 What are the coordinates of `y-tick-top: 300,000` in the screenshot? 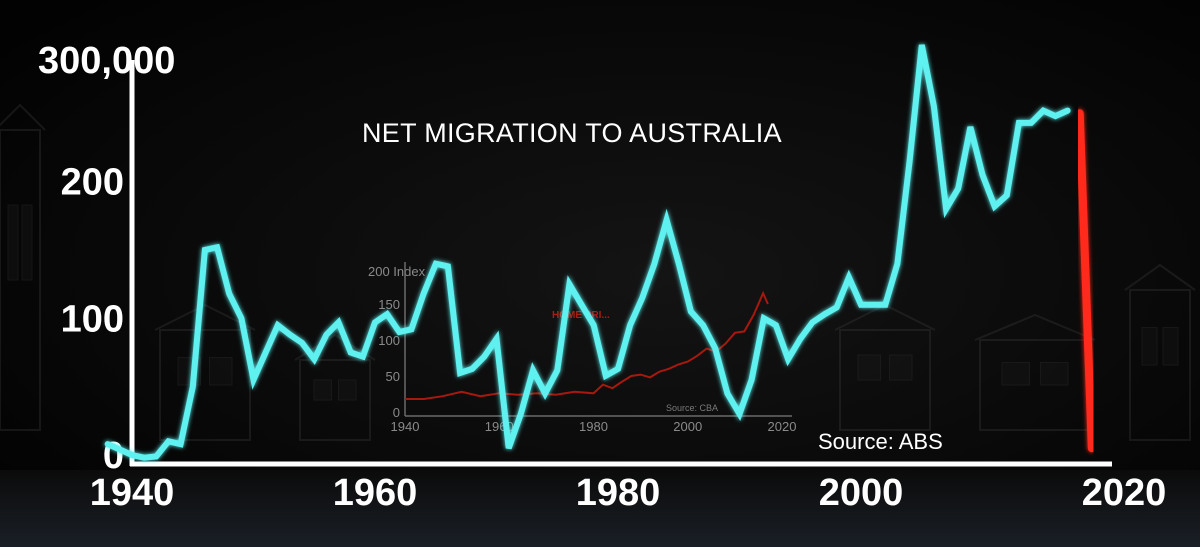 It's located at (106, 61).